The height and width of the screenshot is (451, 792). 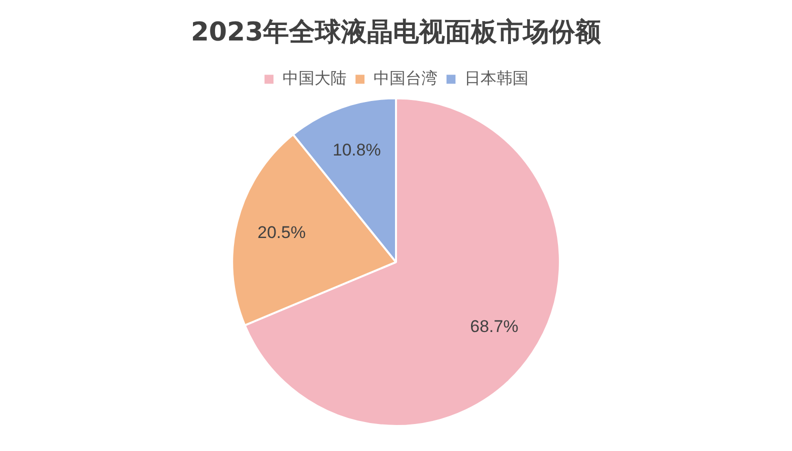 What do you see at coordinates (356, 150) in the screenshot?
I see `data-label: 10.8%` at bounding box center [356, 150].